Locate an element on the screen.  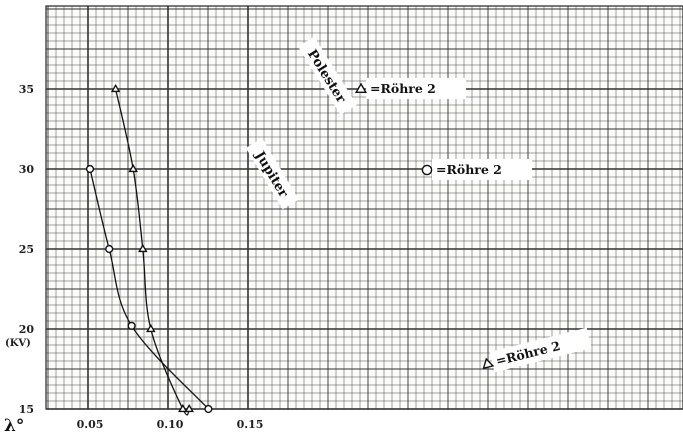
y-tick-label: 35 is located at coordinates (26, 89).